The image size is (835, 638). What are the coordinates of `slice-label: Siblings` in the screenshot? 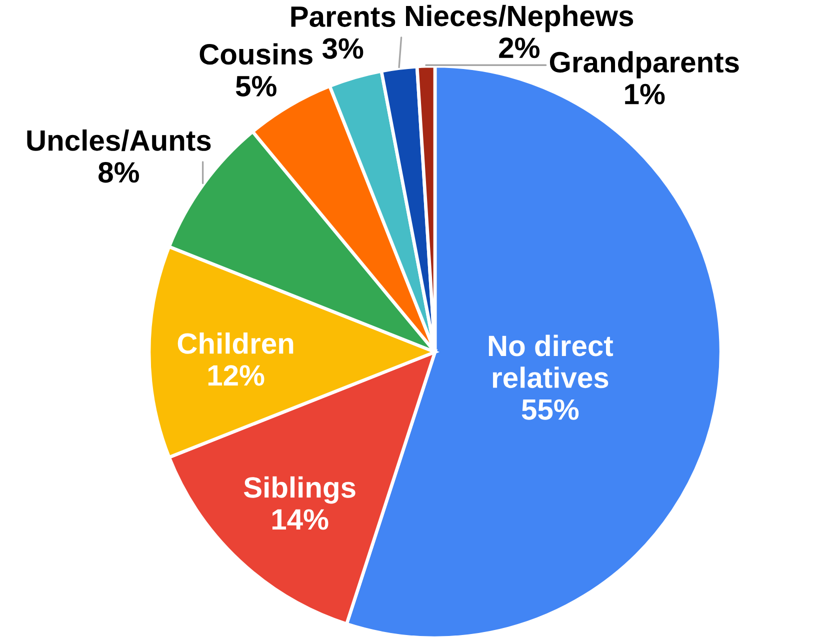 It's located at (300, 490).